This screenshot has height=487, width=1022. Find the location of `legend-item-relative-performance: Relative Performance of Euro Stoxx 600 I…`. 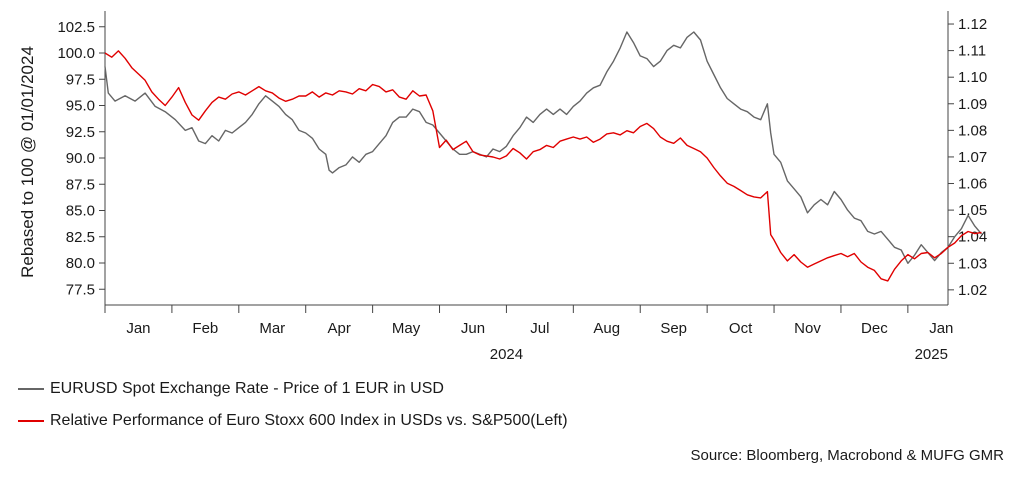

legend-item-relative-performance: Relative Performance of Euro Stoxx 600 I… is located at coordinates (293, 421).